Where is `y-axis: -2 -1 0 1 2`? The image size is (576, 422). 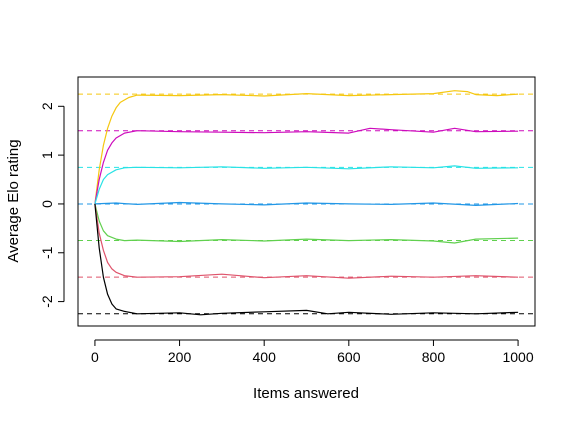 y-axis: -2 -1 0 1 2 is located at coordinates (52, 205).